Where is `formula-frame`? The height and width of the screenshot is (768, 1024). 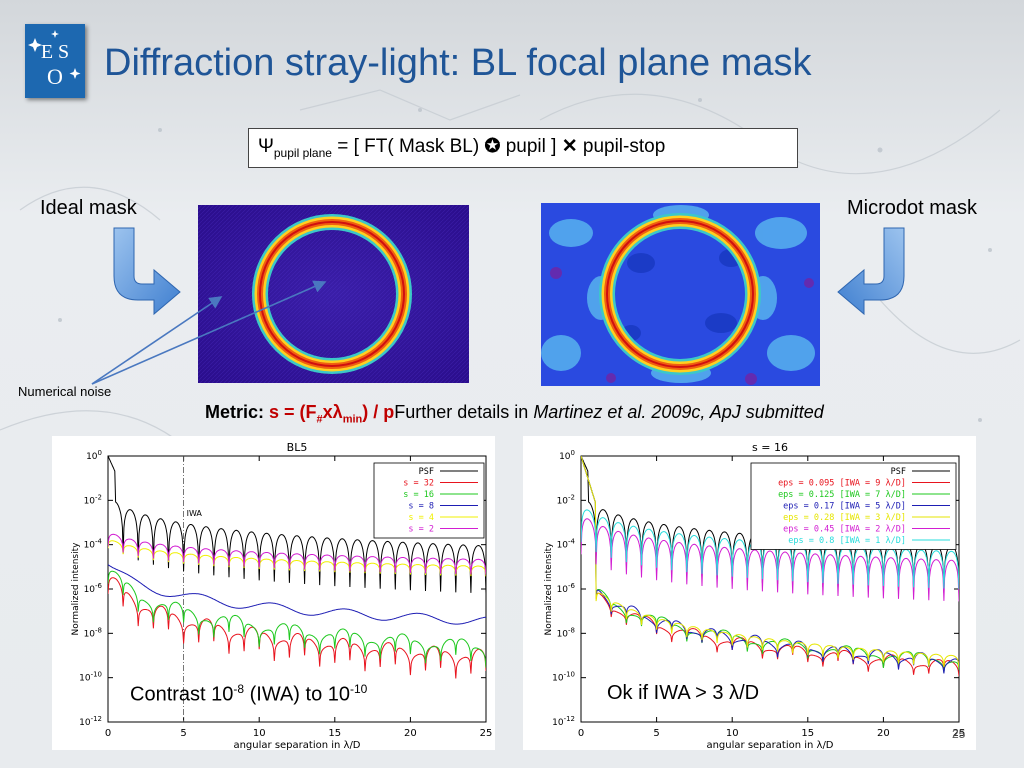
formula-frame is located at coordinates (523, 148).